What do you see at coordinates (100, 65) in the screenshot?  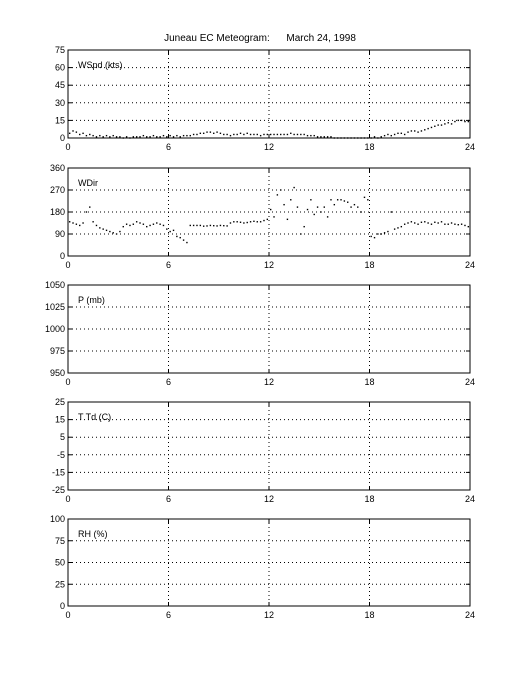 I see `panel-label: WSpd (kts)` at bounding box center [100, 65].